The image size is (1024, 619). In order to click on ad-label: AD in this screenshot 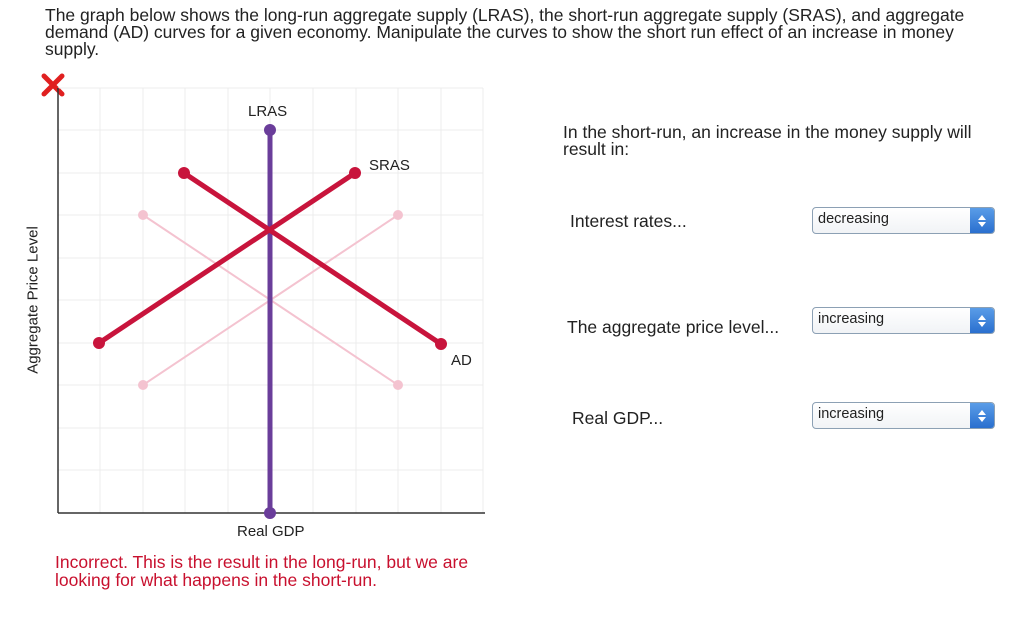, I will do `click(461, 360)`.